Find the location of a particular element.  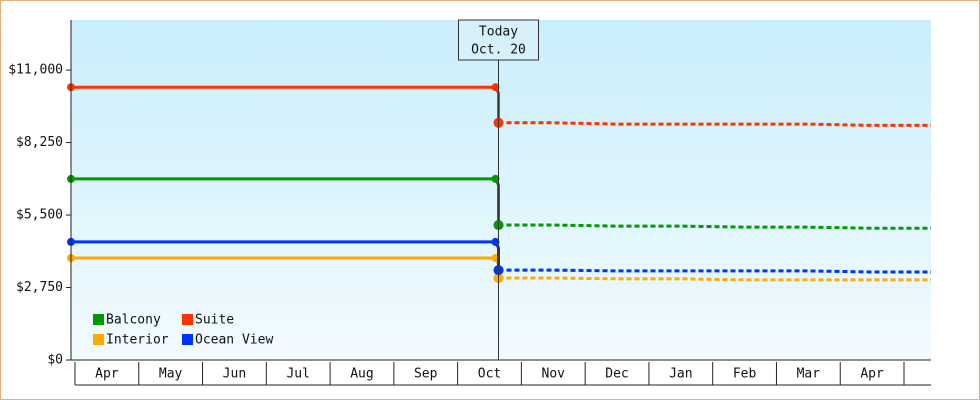

x-tick-label: Aug is located at coordinates (361, 374).